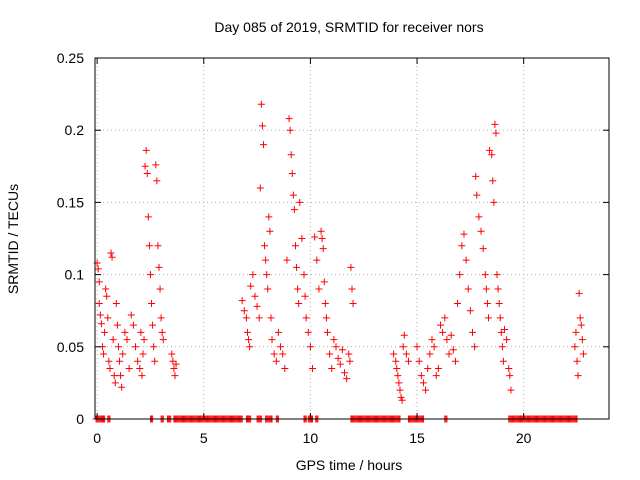  Describe the element at coordinates (70, 58) in the screenshot. I see `y-tick-label: 0.25` at that location.